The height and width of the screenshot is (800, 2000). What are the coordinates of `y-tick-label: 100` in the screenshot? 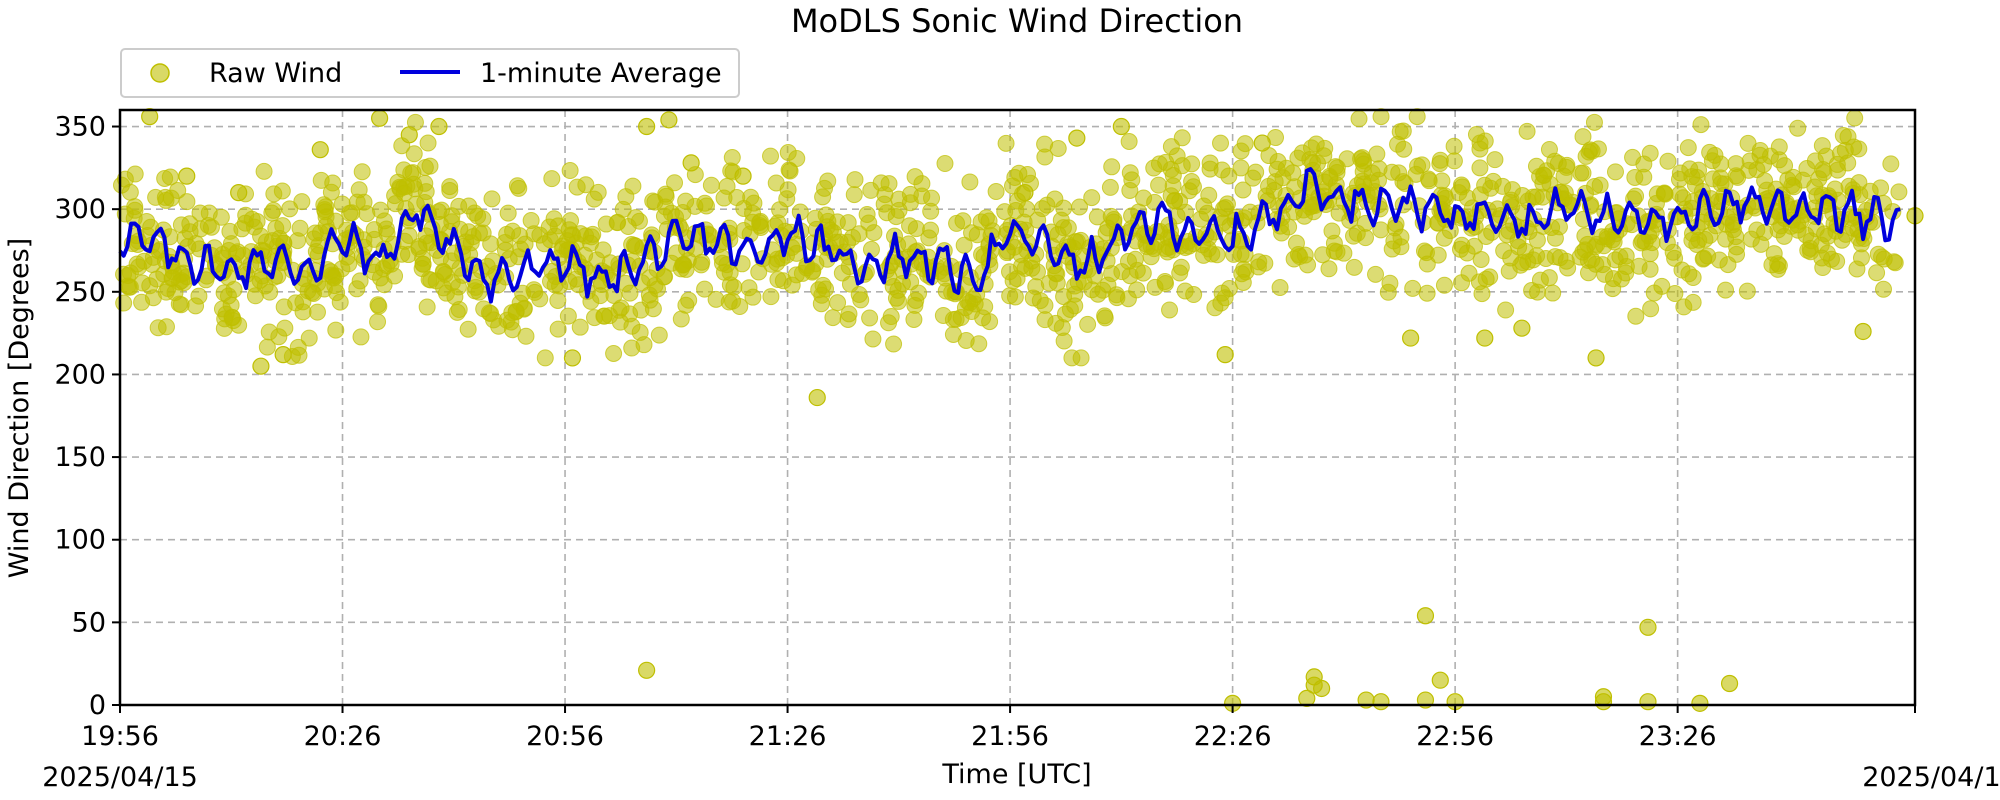 It's located at (80, 540).